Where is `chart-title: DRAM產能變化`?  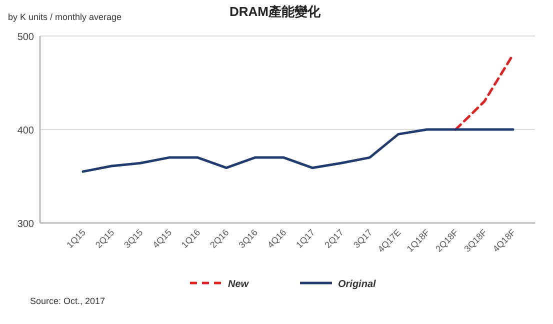
chart-title: DRAM產能變化 is located at coordinates (276, 11).